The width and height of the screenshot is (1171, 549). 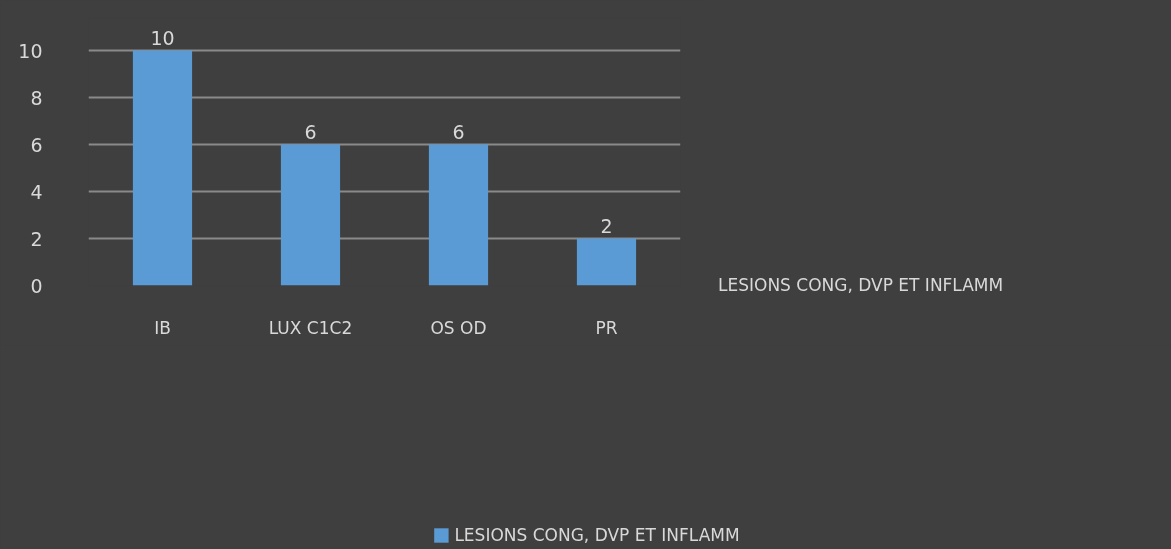 What do you see at coordinates (30, 50) in the screenshot?
I see `y-tick-label: 10` at bounding box center [30, 50].